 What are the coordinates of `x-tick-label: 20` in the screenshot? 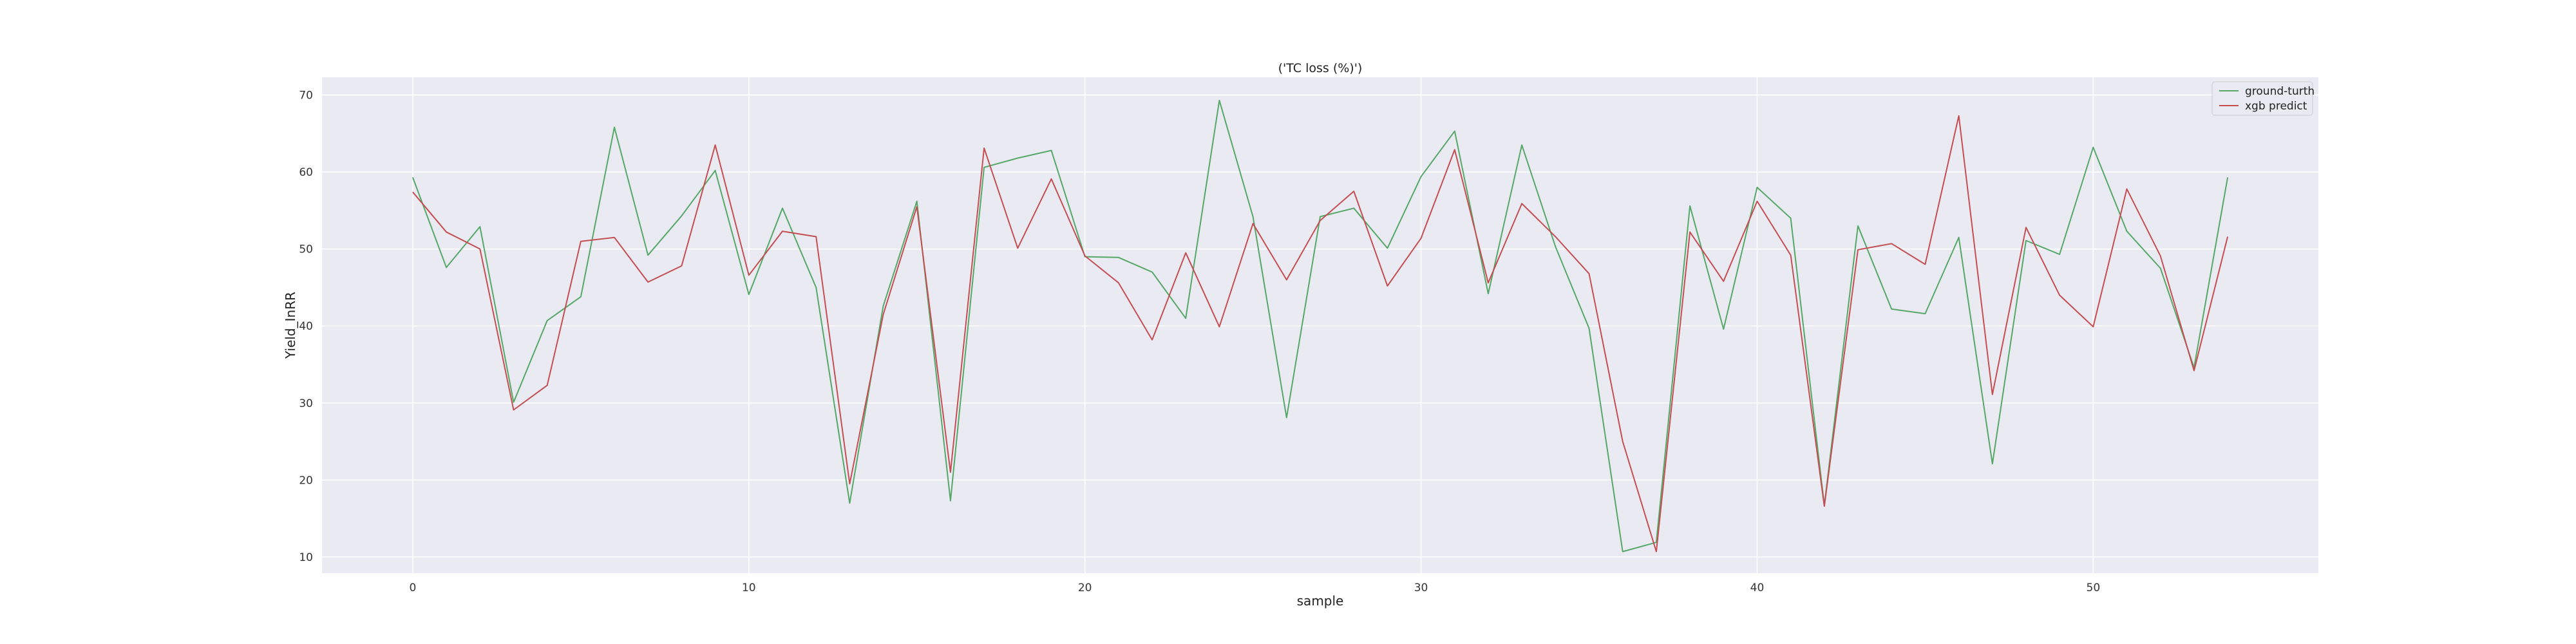 It's located at (1085, 588).